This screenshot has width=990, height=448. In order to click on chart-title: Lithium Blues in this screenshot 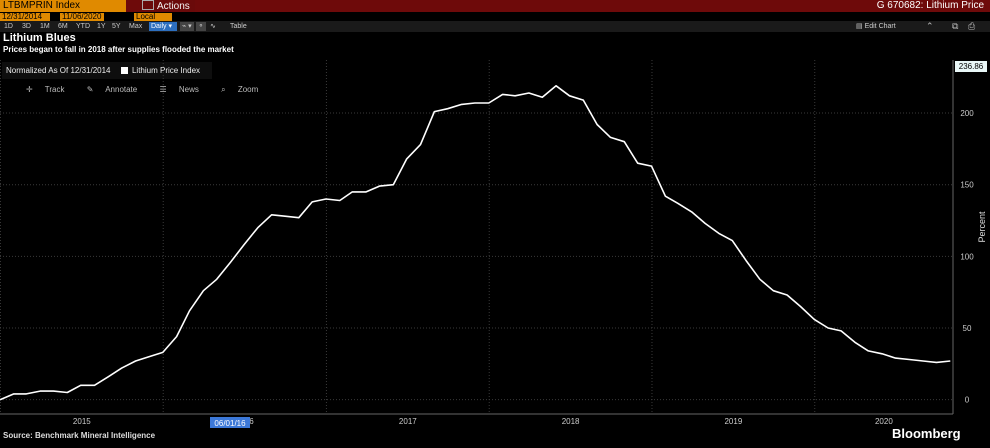, I will do `click(39, 38)`.